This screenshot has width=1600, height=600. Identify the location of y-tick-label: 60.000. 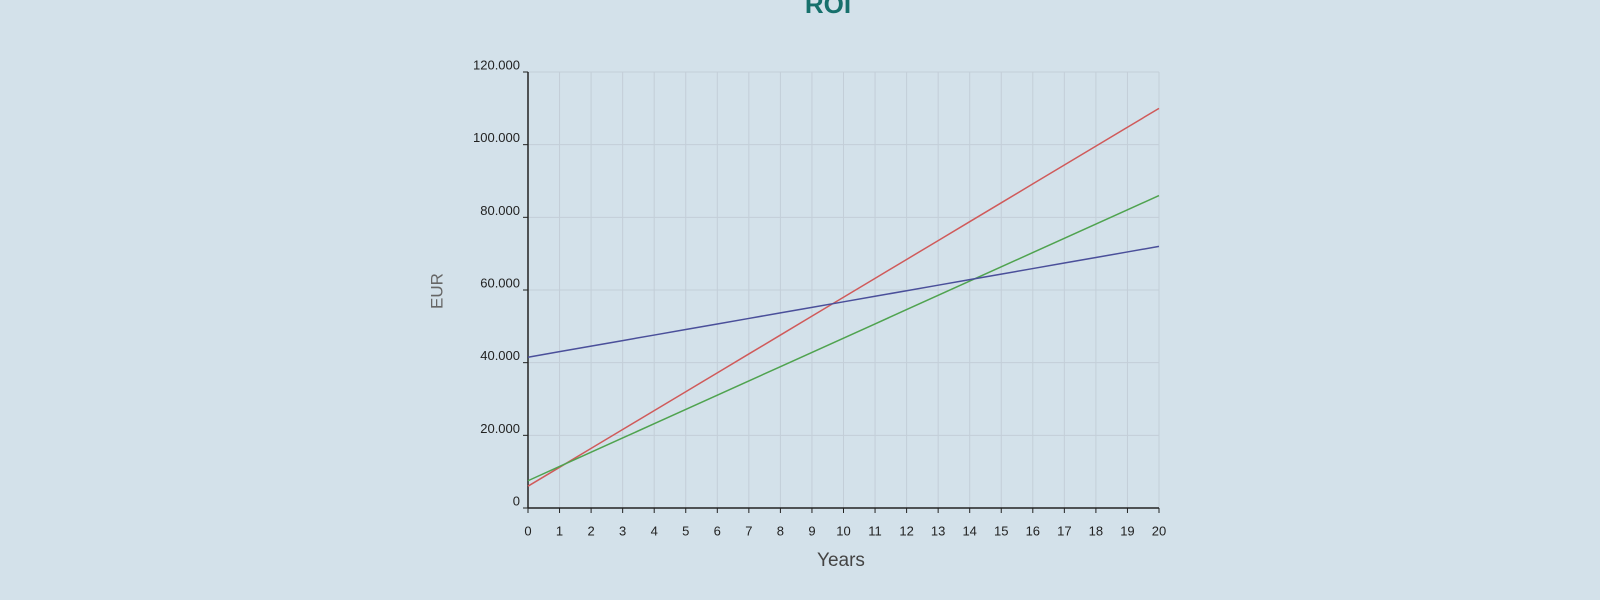
(500, 282).